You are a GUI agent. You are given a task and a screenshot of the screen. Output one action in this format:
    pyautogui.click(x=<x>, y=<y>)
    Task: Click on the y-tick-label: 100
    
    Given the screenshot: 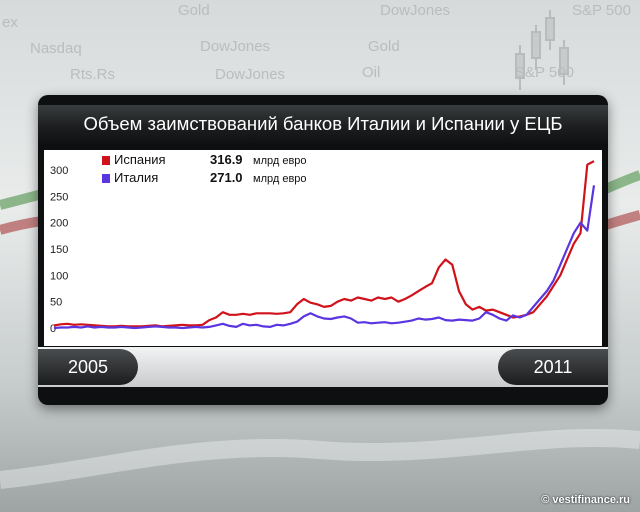 What is the action you would take?
    pyautogui.click(x=59, y=276)
    